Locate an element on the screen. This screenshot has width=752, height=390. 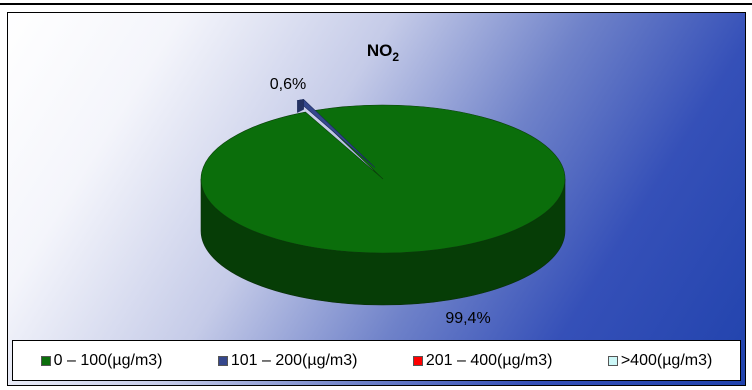
legend-label-201-400: 201 – 400(µg/m3) is located at coordinates (489, 360).